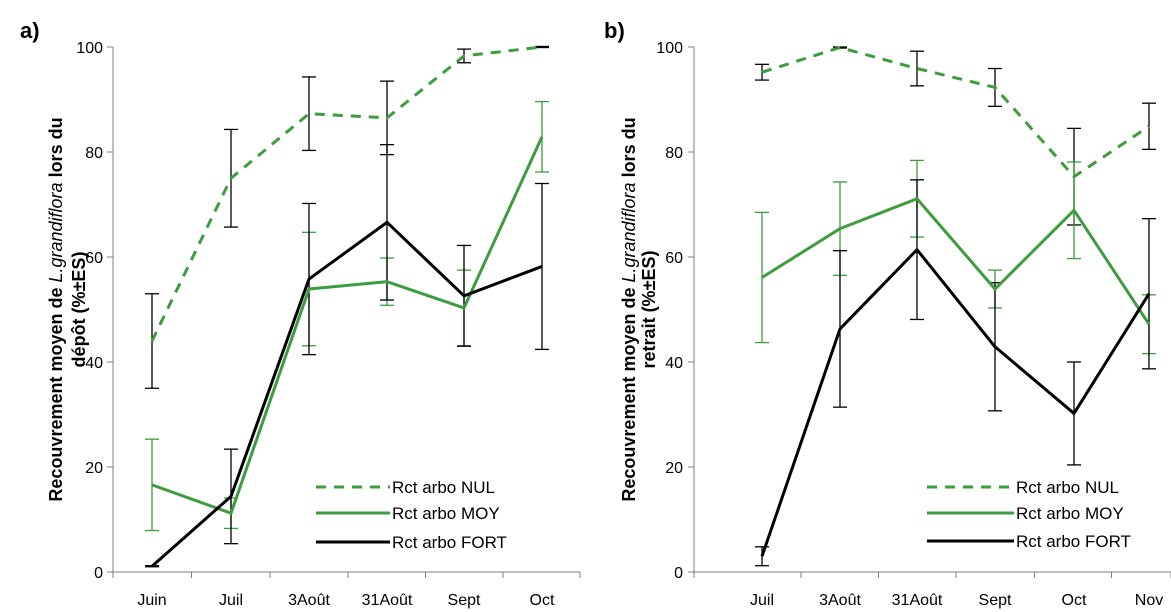  Describe the element at coordinates (956, 261) in the screenshot. I see `series-line-rct-arbo-moy` at that location.